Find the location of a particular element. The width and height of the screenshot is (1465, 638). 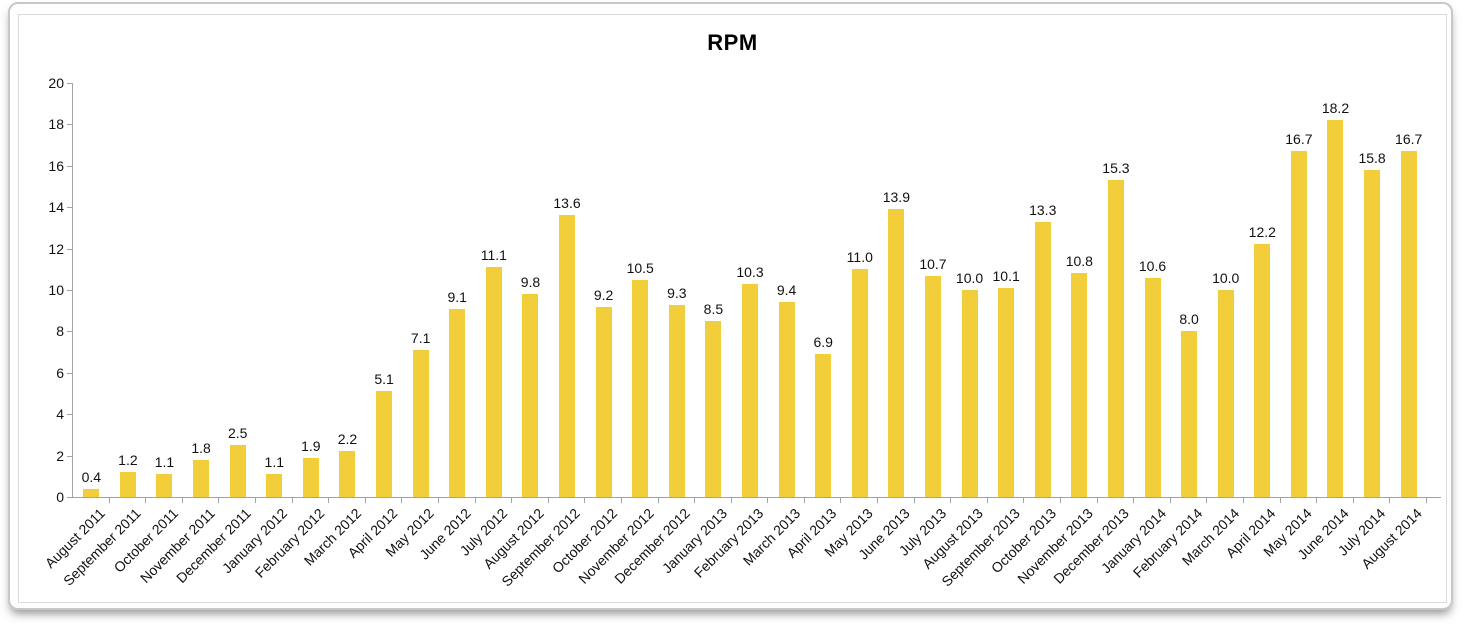

y-axis-label: 4 is located at coordinates (60, 414).